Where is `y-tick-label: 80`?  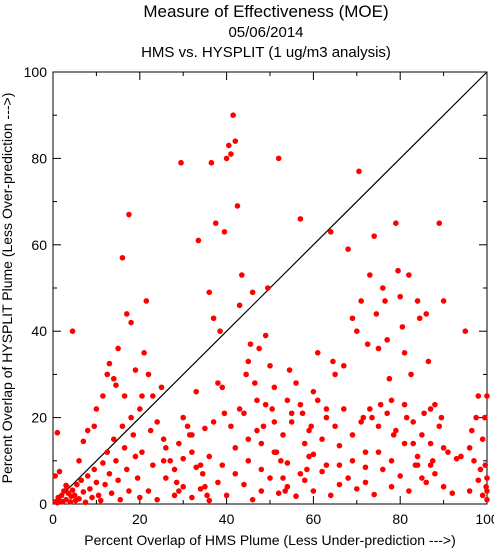 y-tick-label: 80 is located at coordinates (39, 158).